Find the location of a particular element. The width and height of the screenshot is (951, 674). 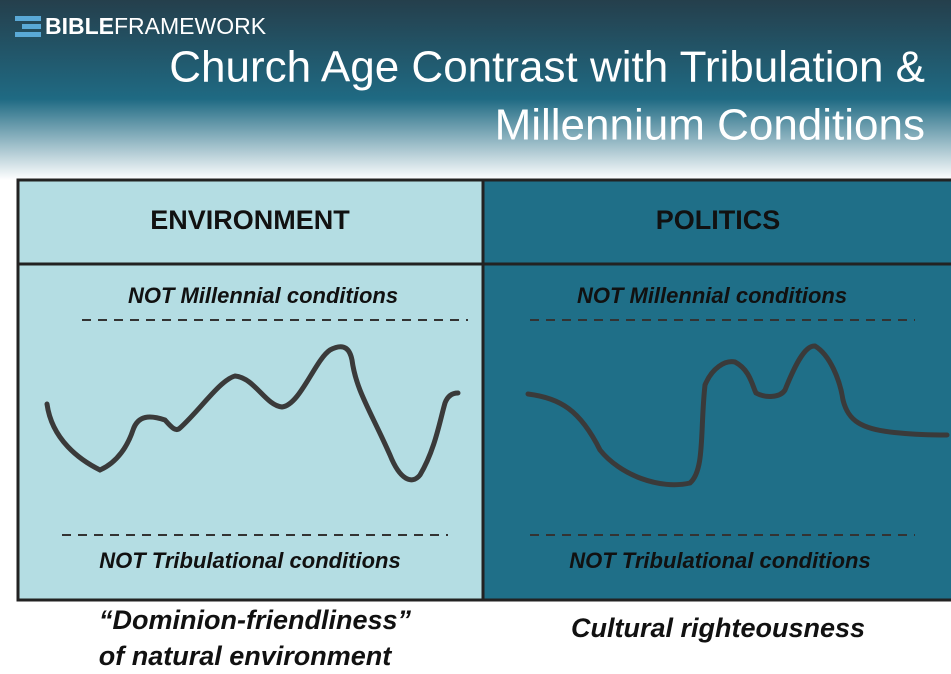

title-line: Millennium Conditions is located at coordinates (710, 125).